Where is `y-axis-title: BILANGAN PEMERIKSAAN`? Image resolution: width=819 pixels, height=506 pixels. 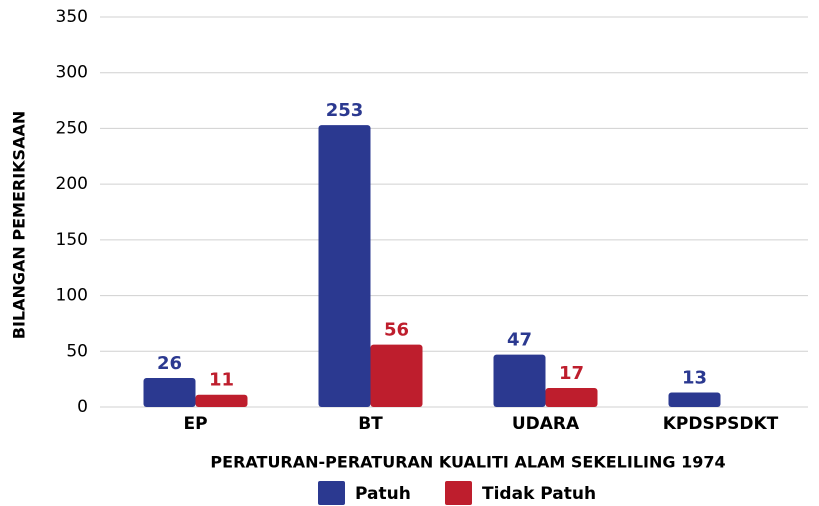
y-axis-title: BILANGAN PEMERIKSAAN is located at coordinates (19, 225).